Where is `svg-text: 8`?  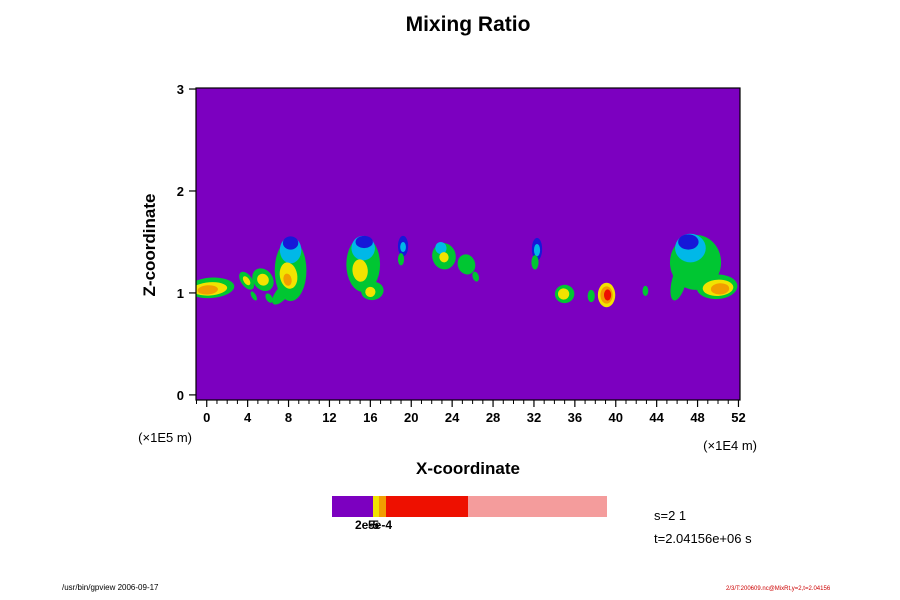 svg-text: 8 is located at coordinates (288, 417).